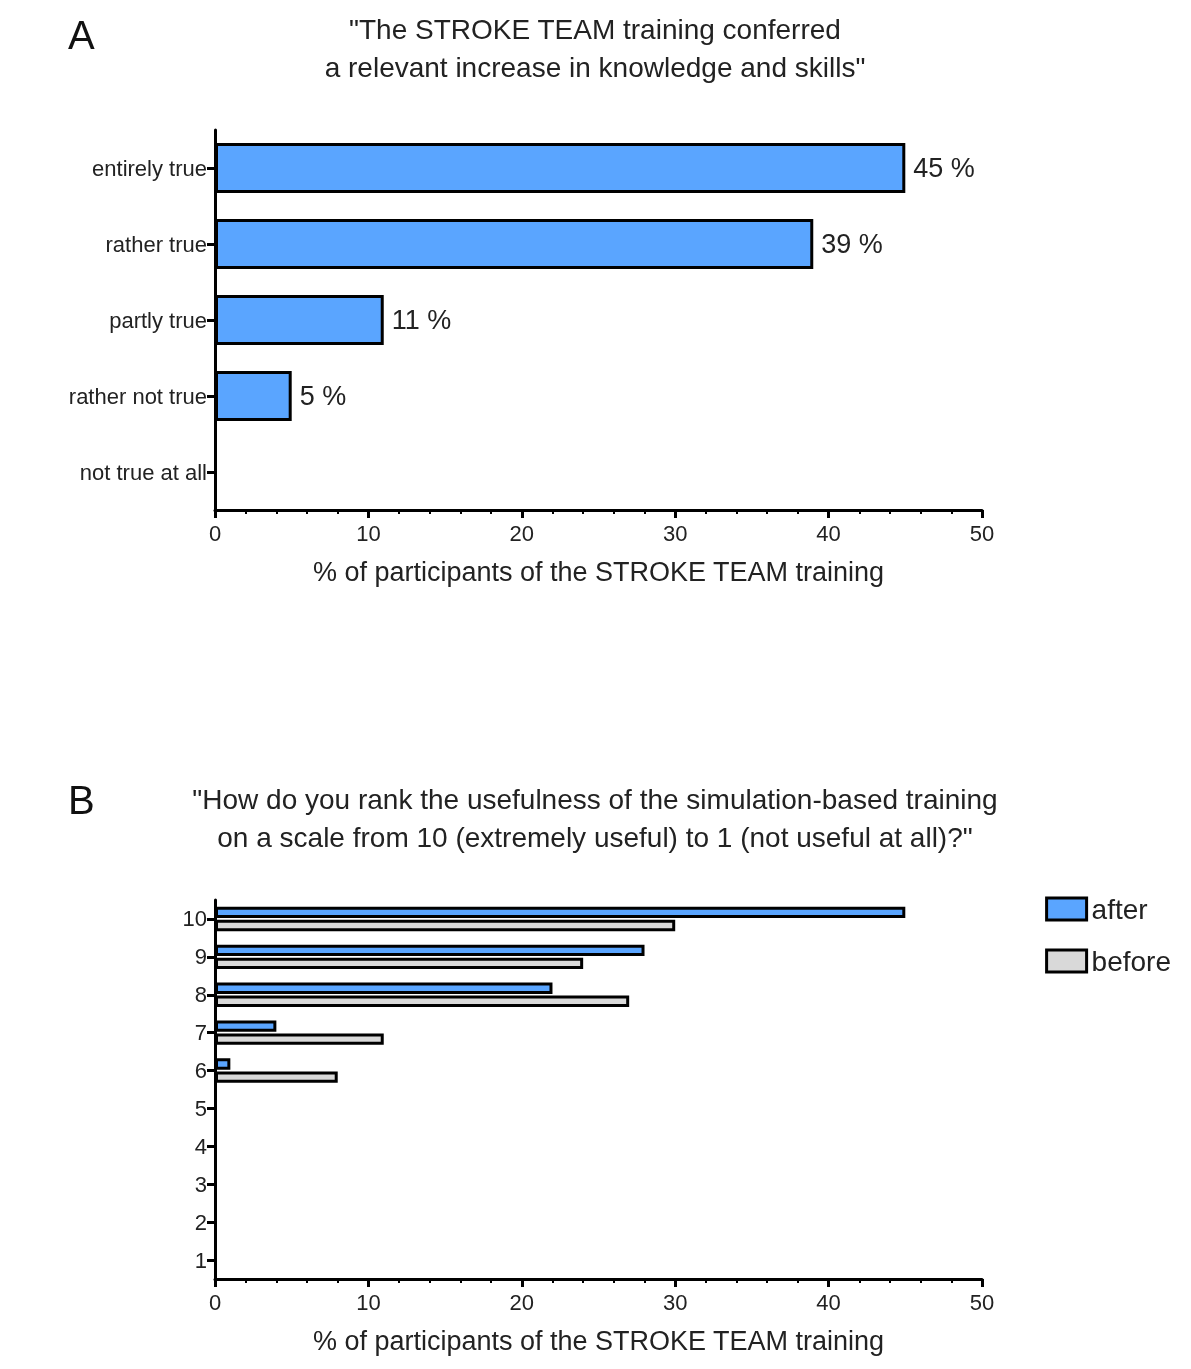 This screenshot has height=1369, width=1191. What do you see at coordinates (323, 396) in the screenshot?
I see `data-label: 5 %` at bounding box center [323, 396].